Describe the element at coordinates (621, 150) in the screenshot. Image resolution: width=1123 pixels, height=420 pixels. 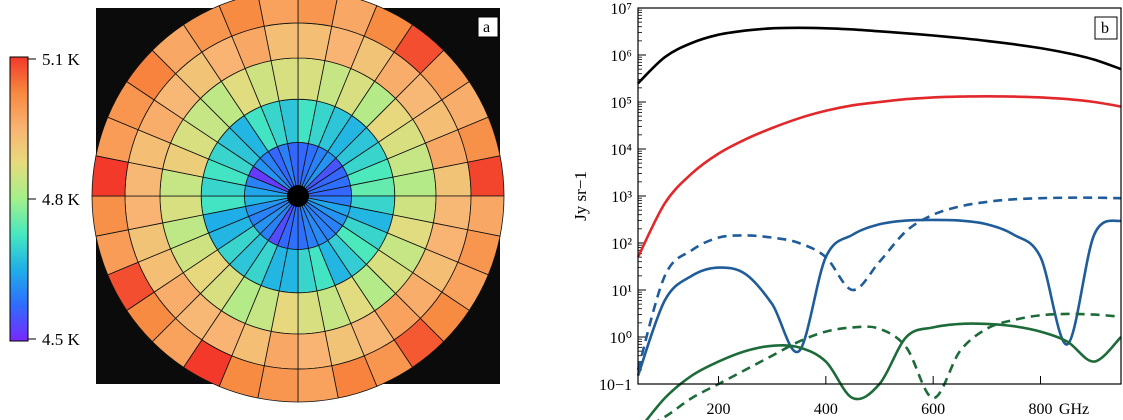
I see `y-tick-label: 10⁴` at that location.